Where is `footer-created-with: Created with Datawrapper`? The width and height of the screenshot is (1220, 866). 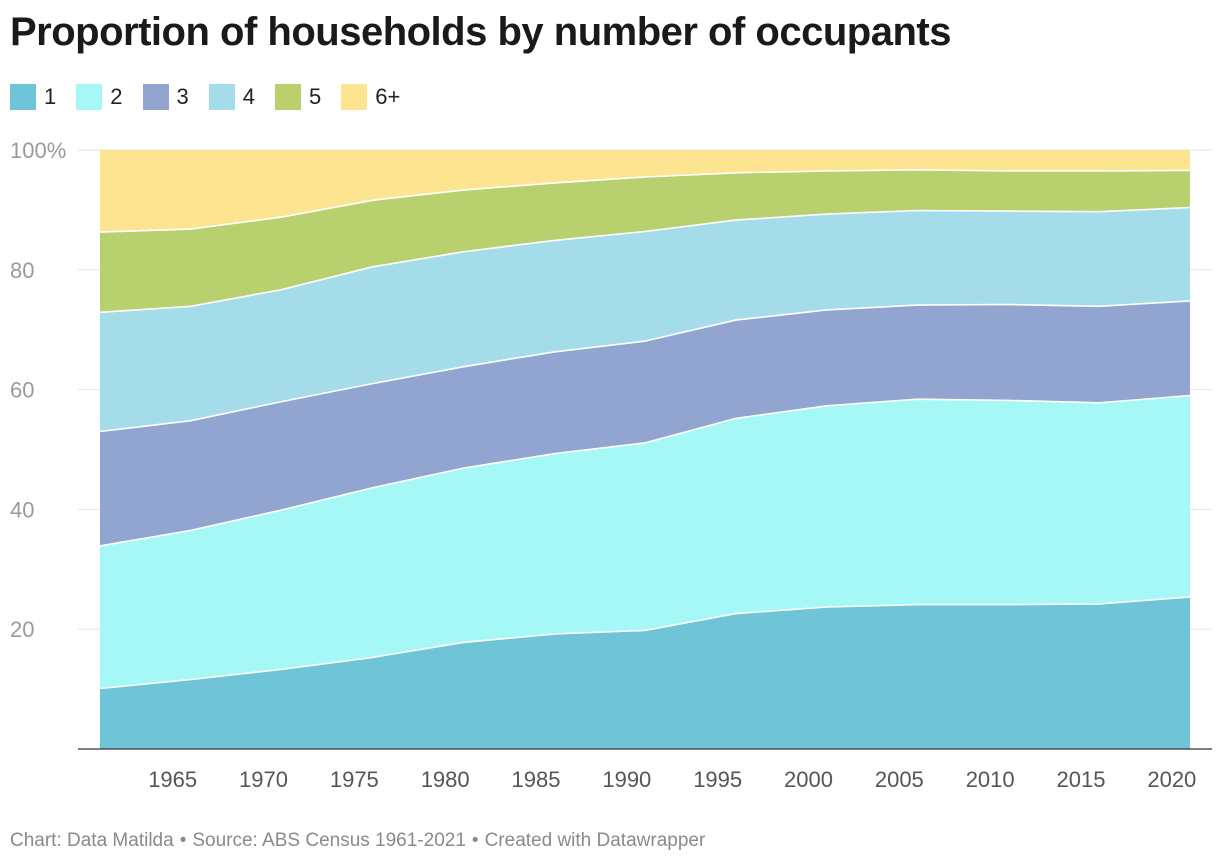 footer-created-with: Created with Datawrapper is located at coordinates (595, 840).